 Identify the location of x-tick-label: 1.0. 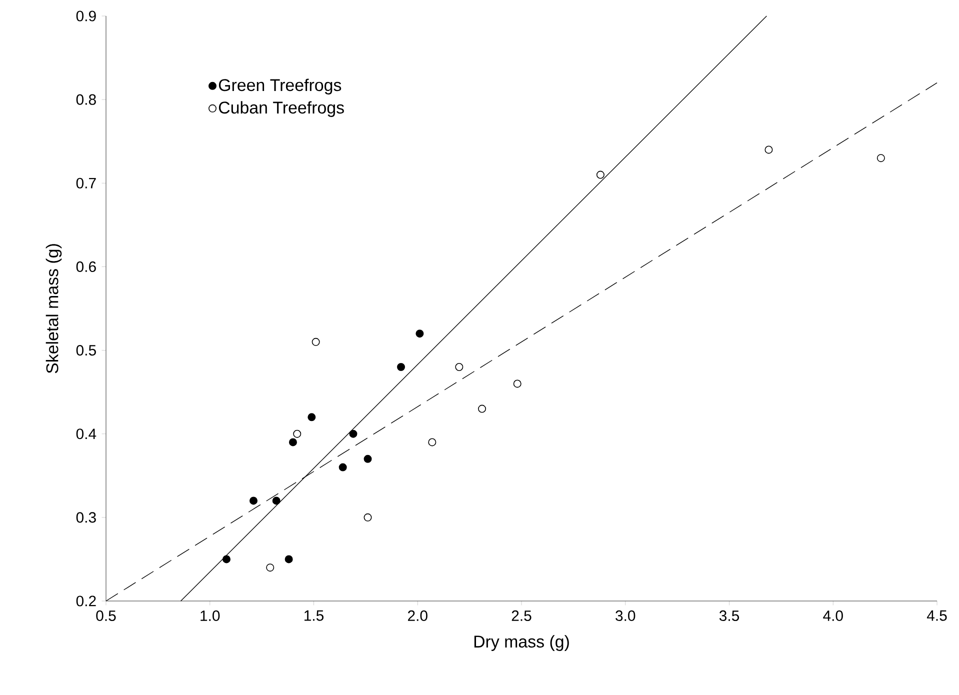
(210, 616).